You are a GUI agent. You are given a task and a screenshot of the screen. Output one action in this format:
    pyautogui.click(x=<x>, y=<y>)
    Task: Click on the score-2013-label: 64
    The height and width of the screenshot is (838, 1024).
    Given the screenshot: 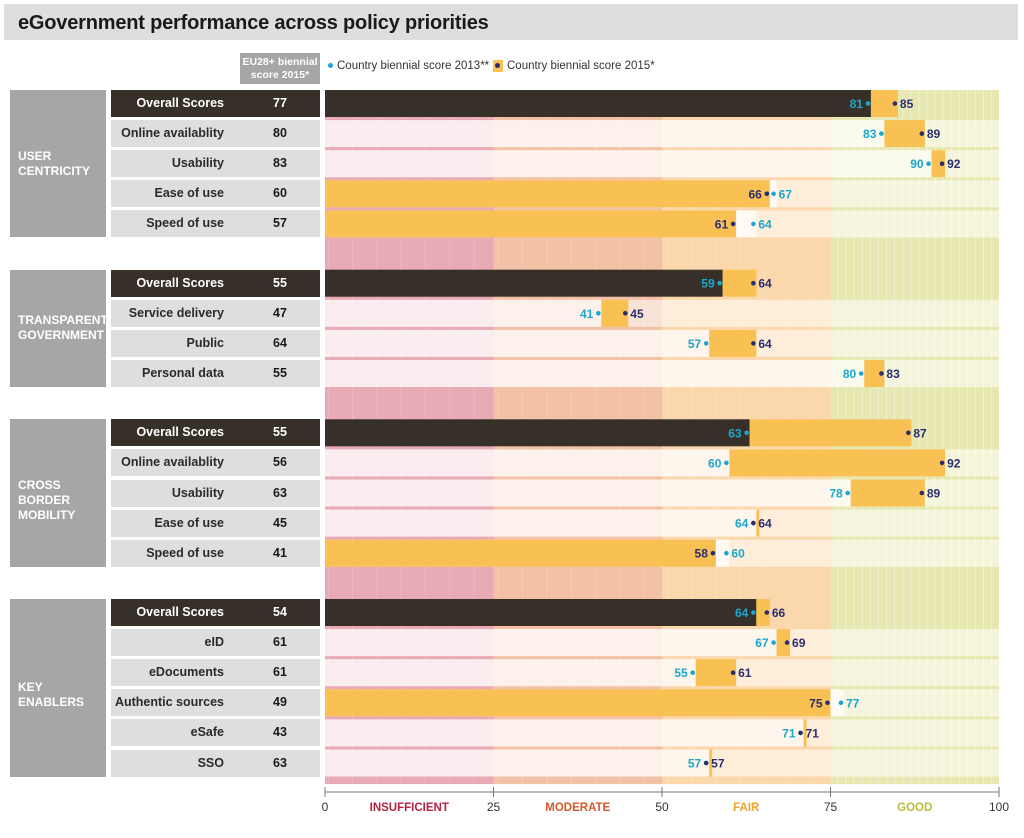 What is the action you would take?
    pyautogui.click(x=742, y=613)
    